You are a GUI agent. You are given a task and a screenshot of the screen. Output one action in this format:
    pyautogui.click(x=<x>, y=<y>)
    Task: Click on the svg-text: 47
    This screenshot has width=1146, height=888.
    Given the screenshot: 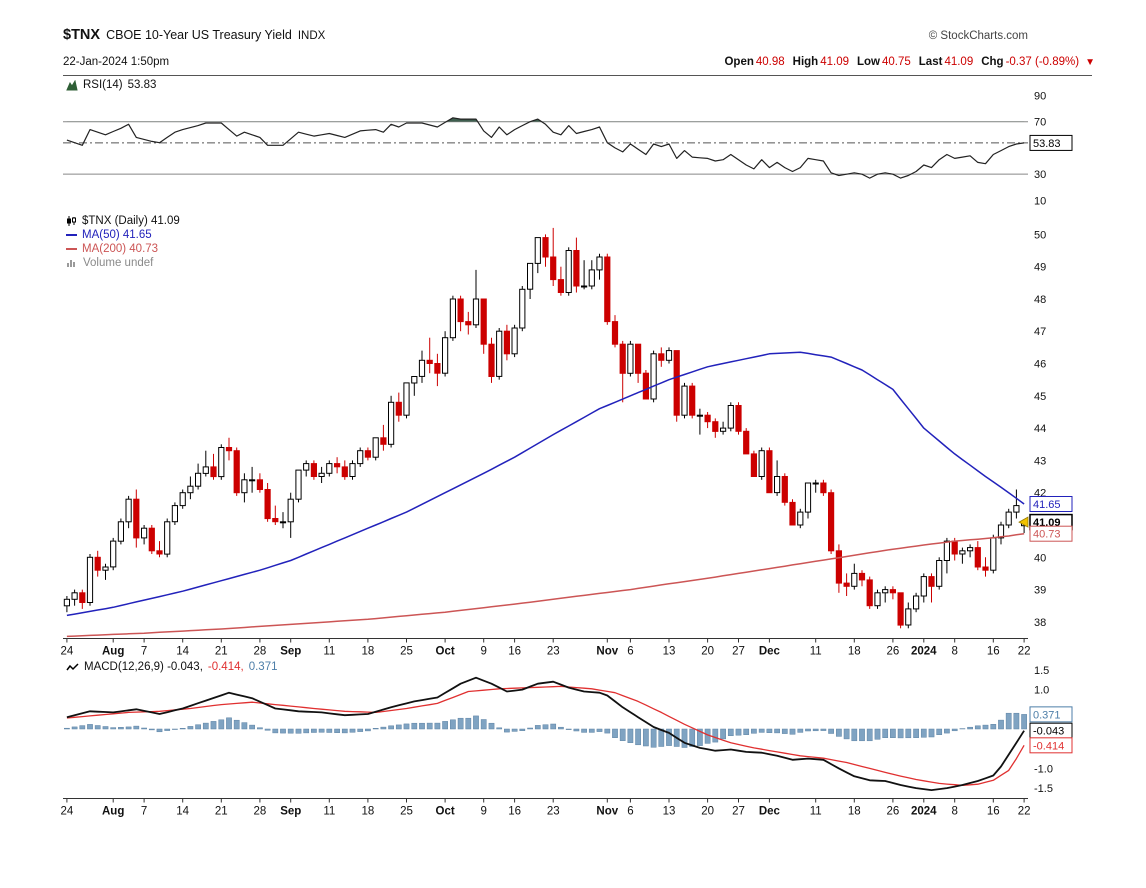 What is the action you would take?
    pyautogui.click(x=1040, y=332)
    